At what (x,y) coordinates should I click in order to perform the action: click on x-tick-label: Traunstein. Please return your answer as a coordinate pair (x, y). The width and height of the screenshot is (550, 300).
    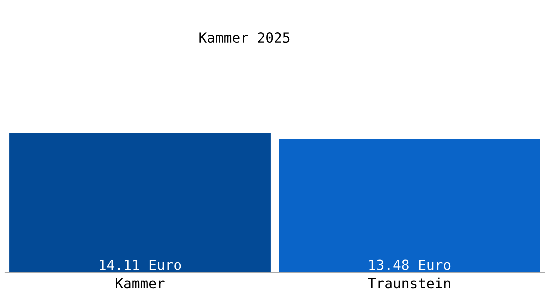
    Looking at the image, I should click on (409, 283).